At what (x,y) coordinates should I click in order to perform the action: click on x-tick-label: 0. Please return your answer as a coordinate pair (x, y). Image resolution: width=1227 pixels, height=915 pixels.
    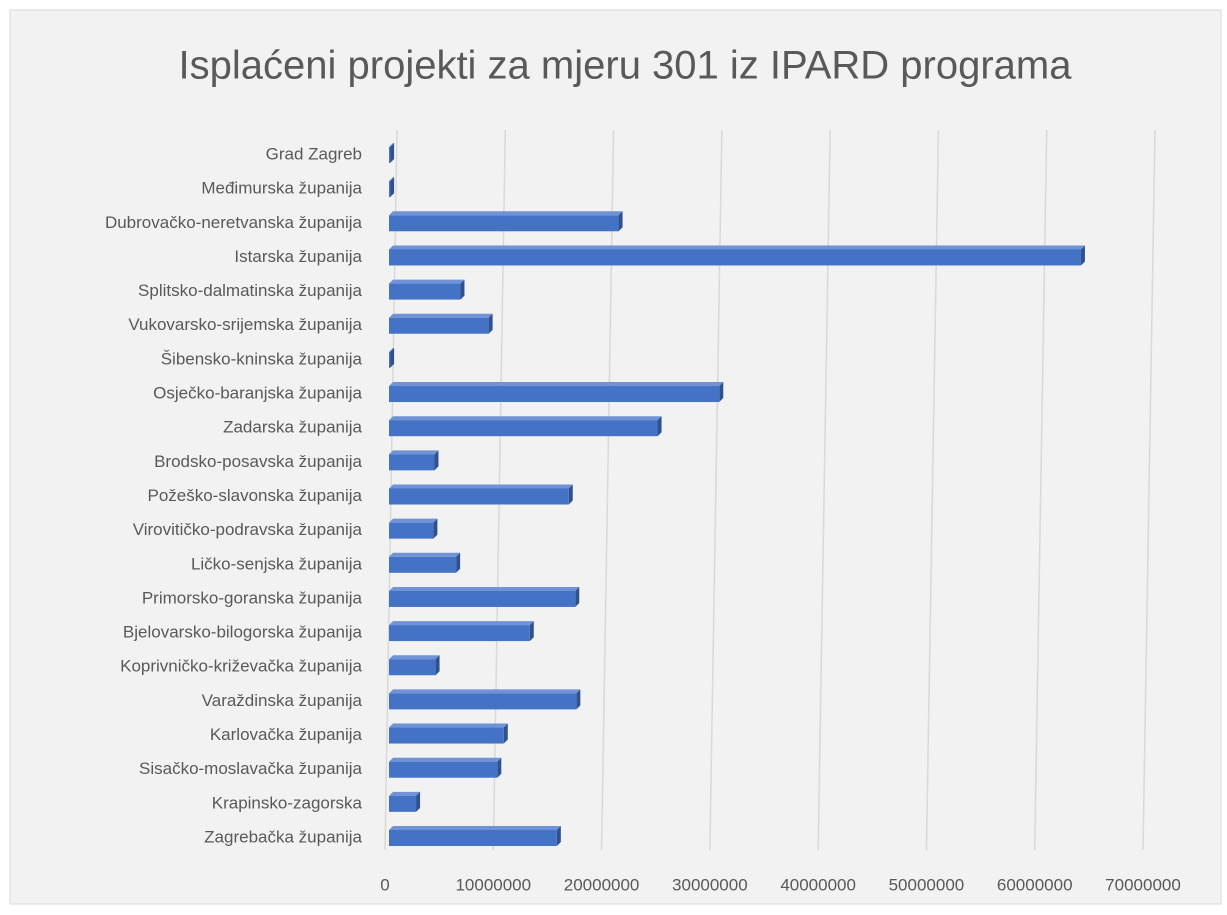
    Looking at the image, I should click on (384, 884).